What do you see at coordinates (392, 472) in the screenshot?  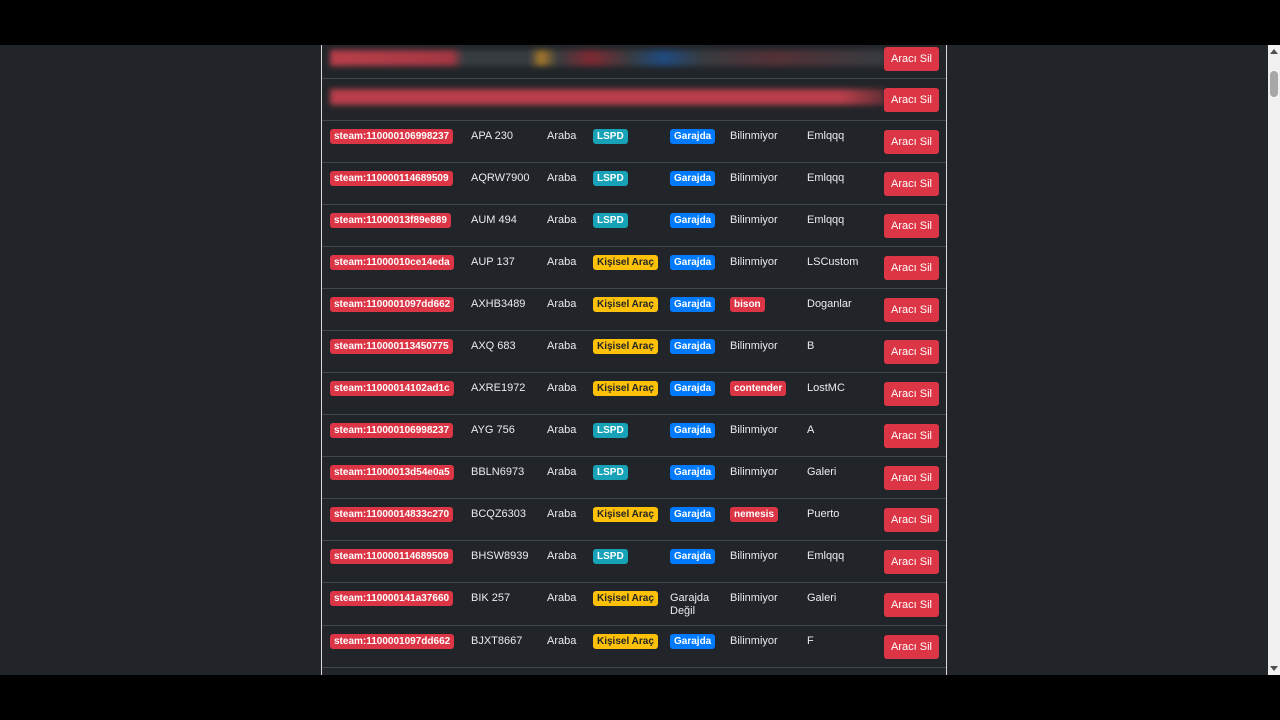 I see `steam-id-badge: steam:11000013d54e0a5` at bounding box center [392, 472].